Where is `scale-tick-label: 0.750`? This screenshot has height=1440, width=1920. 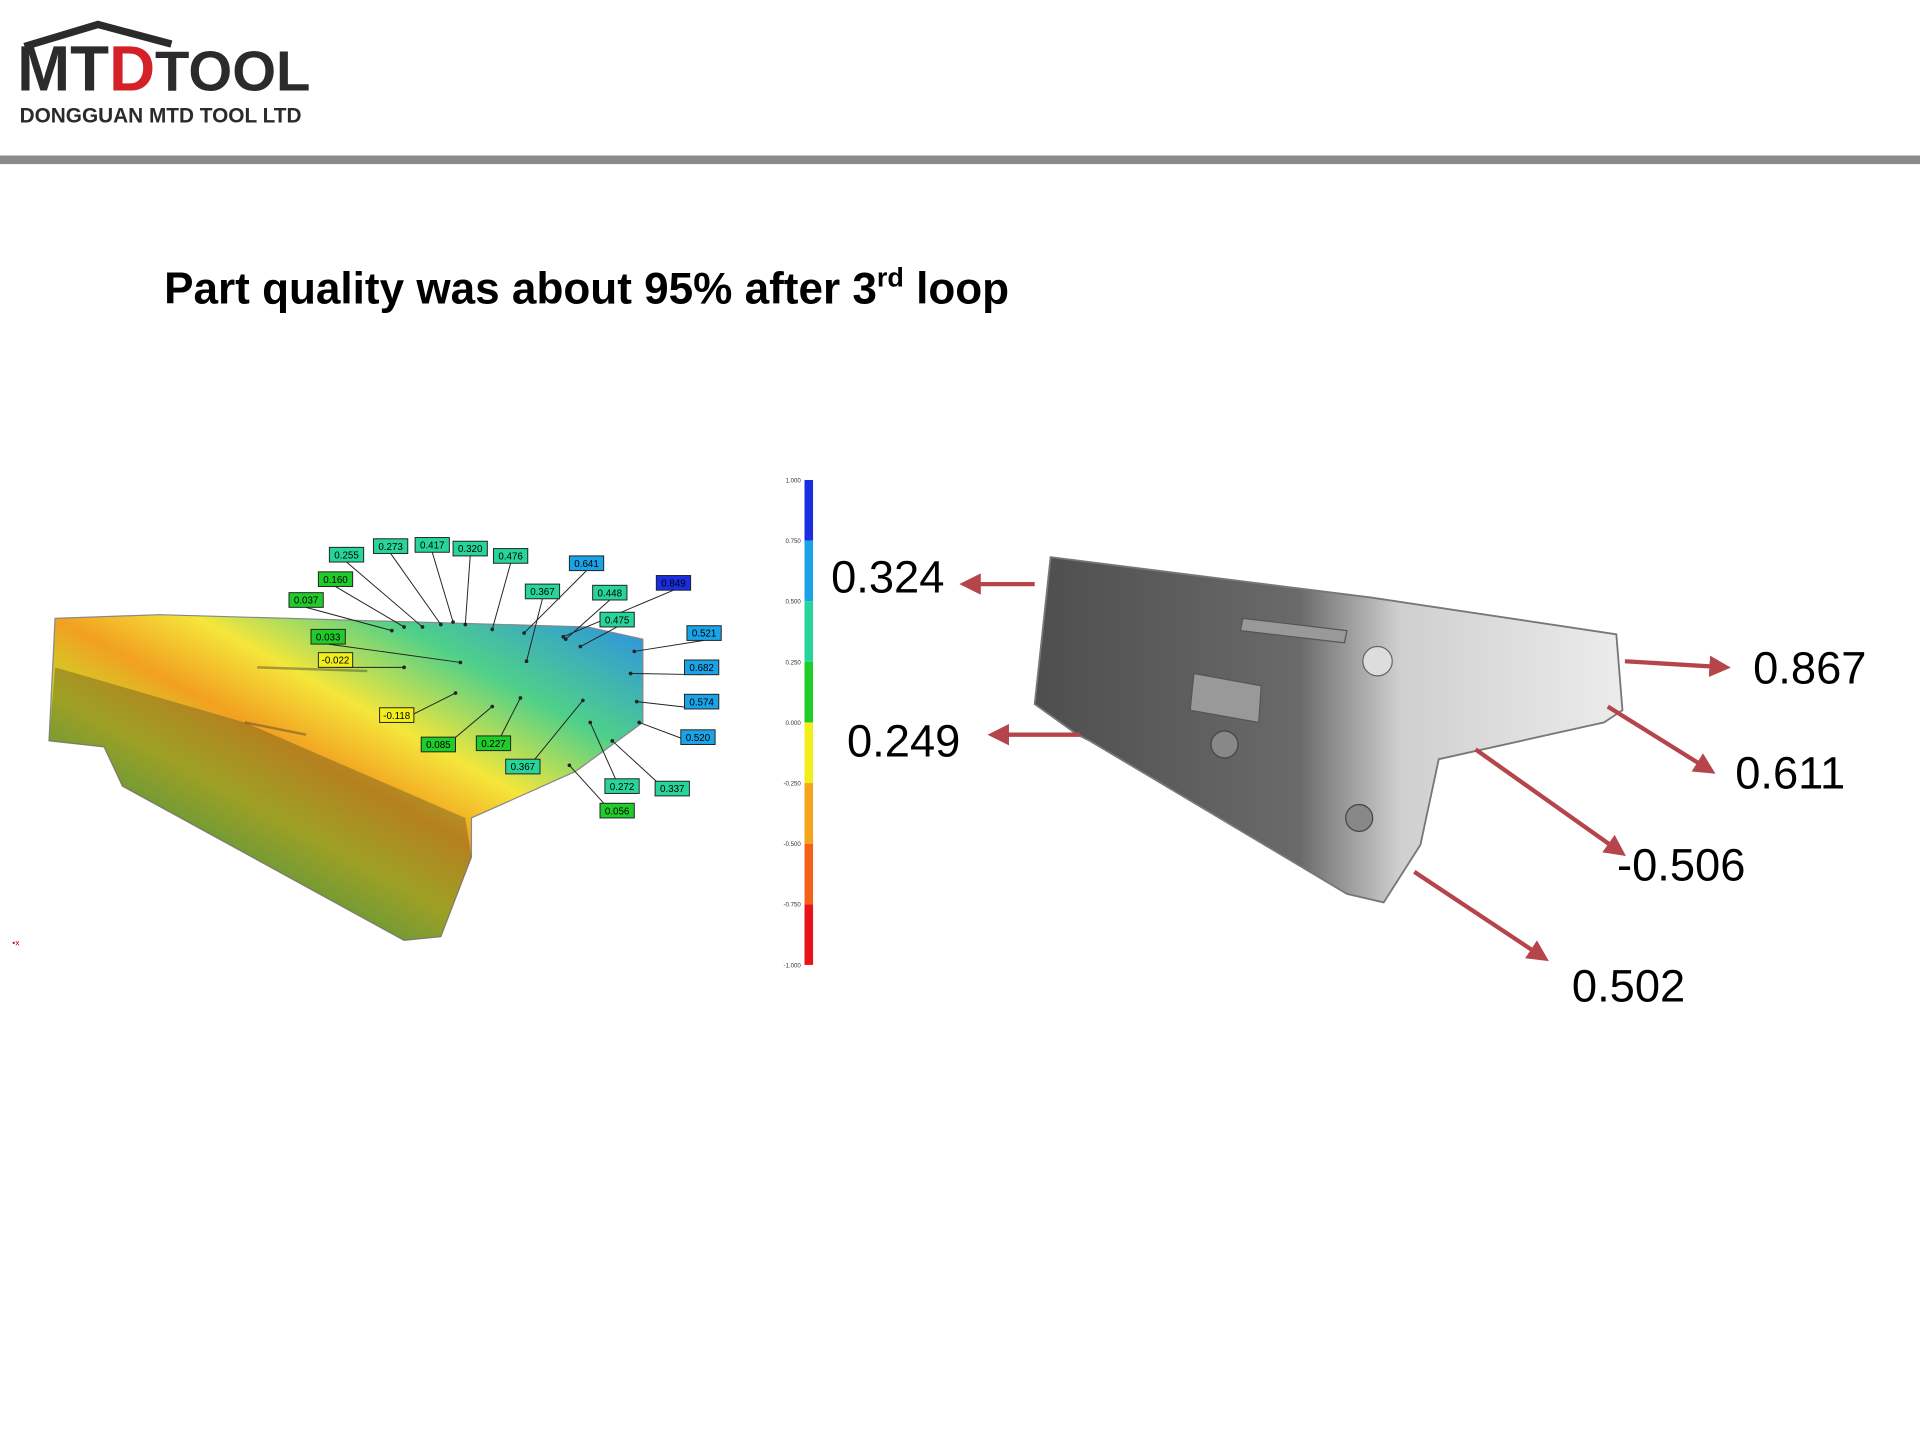 scale-tick-label: 0.750 is located at coordinates (794, 541).